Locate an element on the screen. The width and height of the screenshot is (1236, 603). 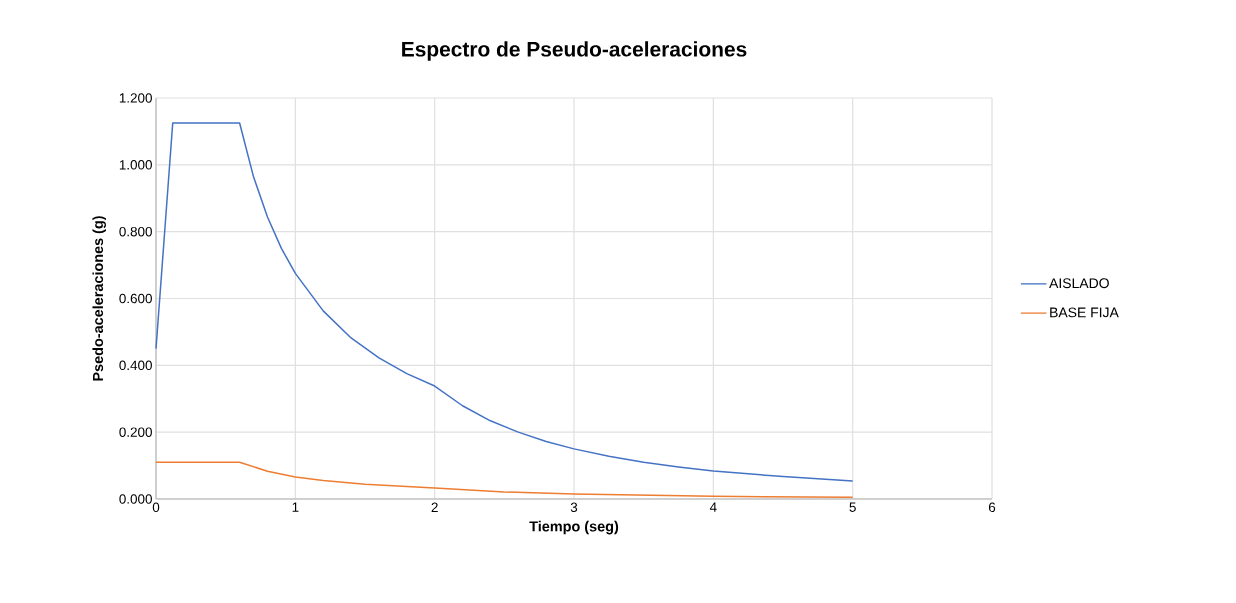
x-tick-label: 2 is located at coordinates (434, 507).